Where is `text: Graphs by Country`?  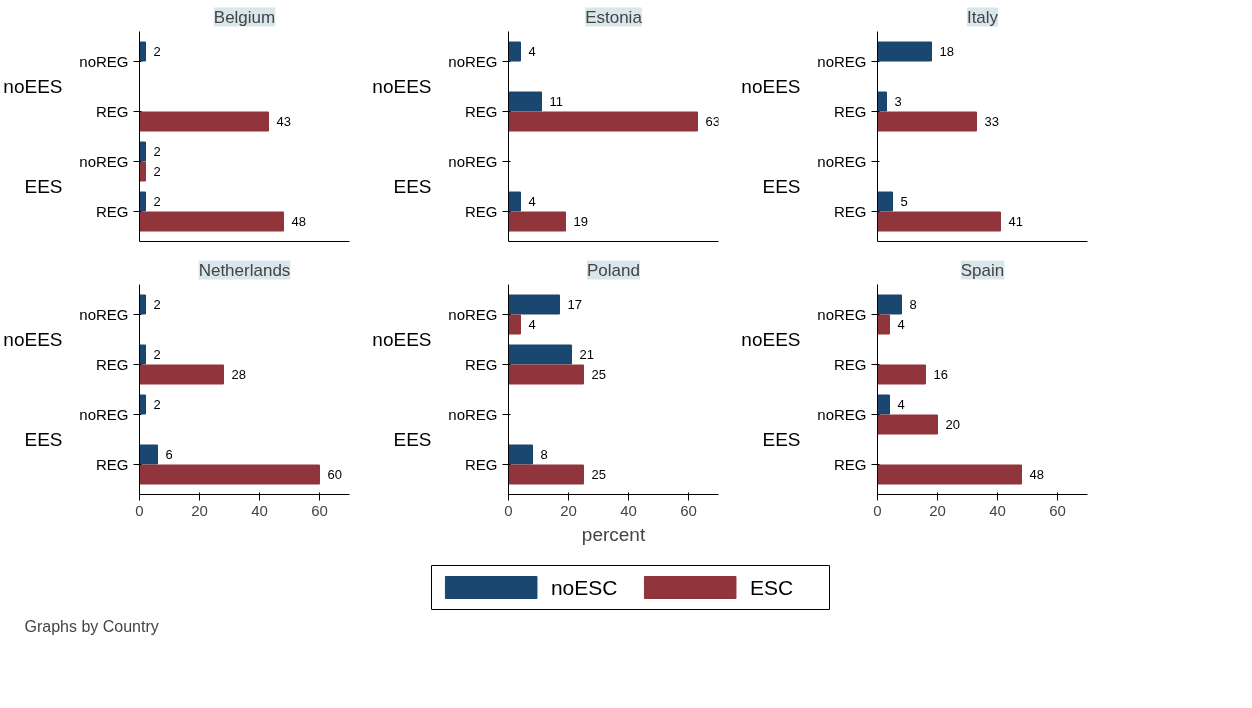 text: Graphs by Country is located at coordinates (91, 626).